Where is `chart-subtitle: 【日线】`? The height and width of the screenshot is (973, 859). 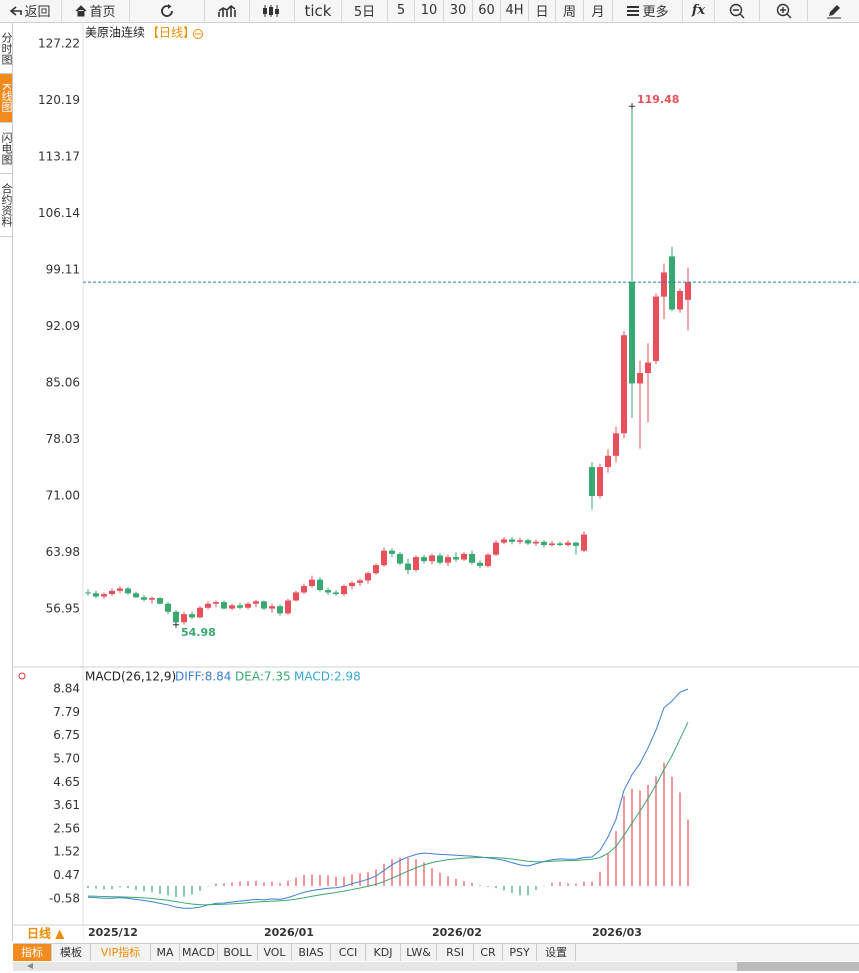
chart-subtitle: 【日线】 is located at coordinates (171, 33).